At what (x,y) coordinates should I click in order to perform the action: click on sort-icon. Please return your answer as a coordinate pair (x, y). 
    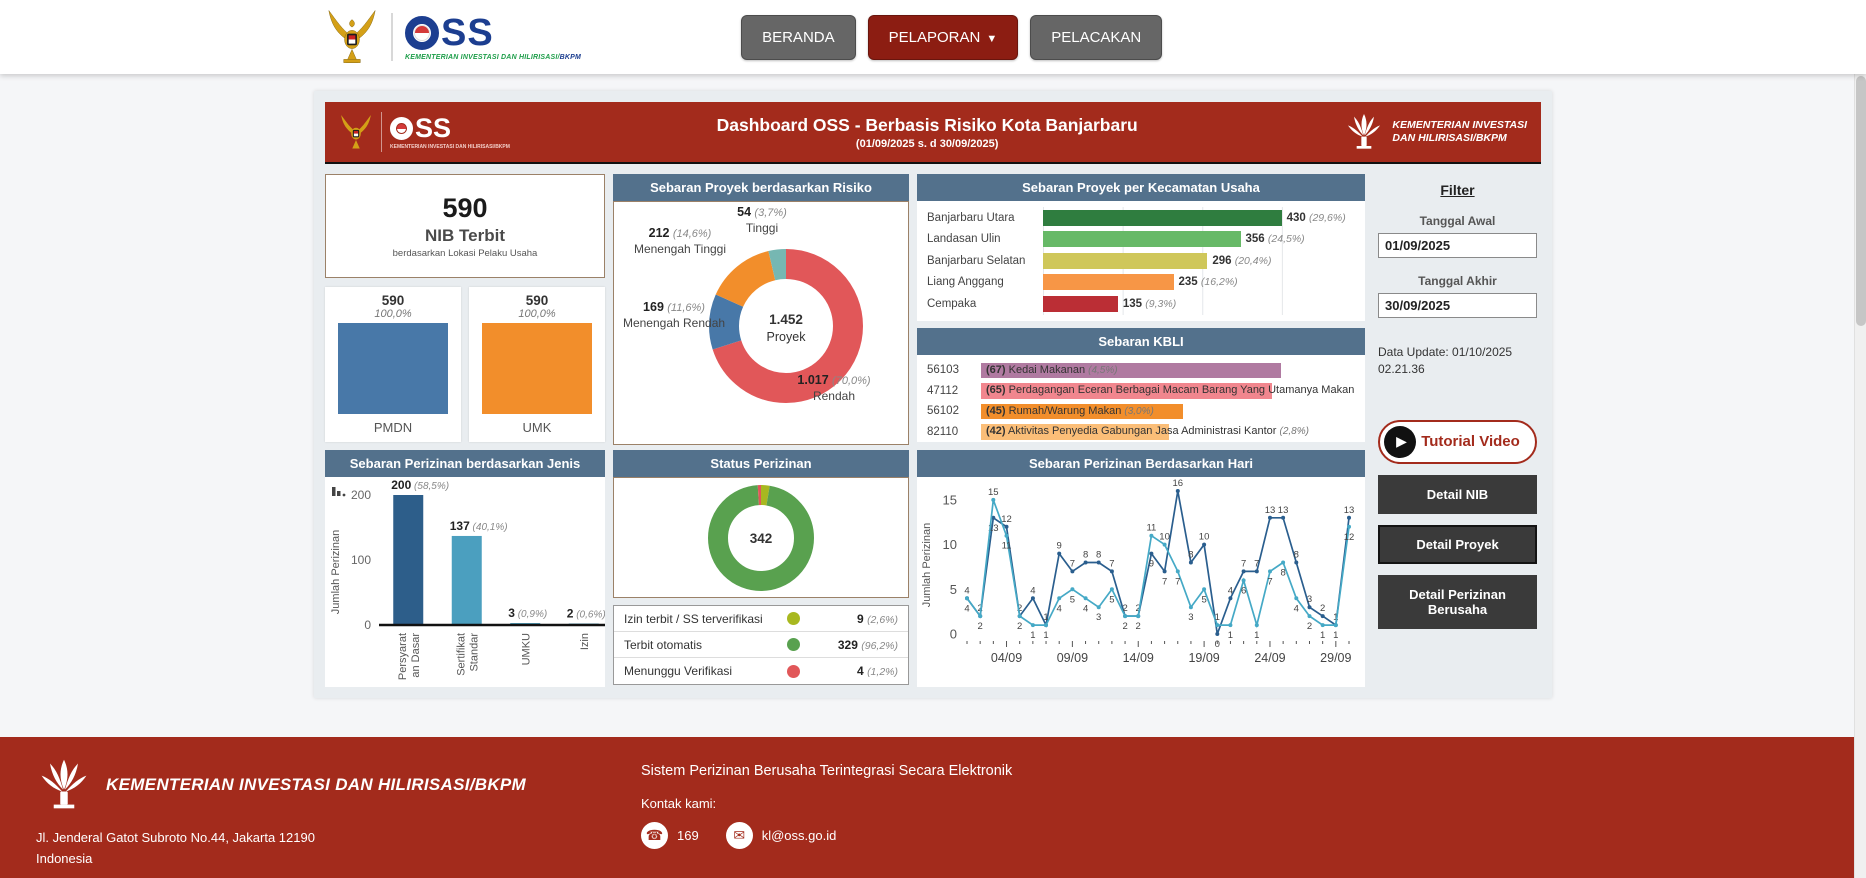
    Looking at the image, I should click on (339, 492).